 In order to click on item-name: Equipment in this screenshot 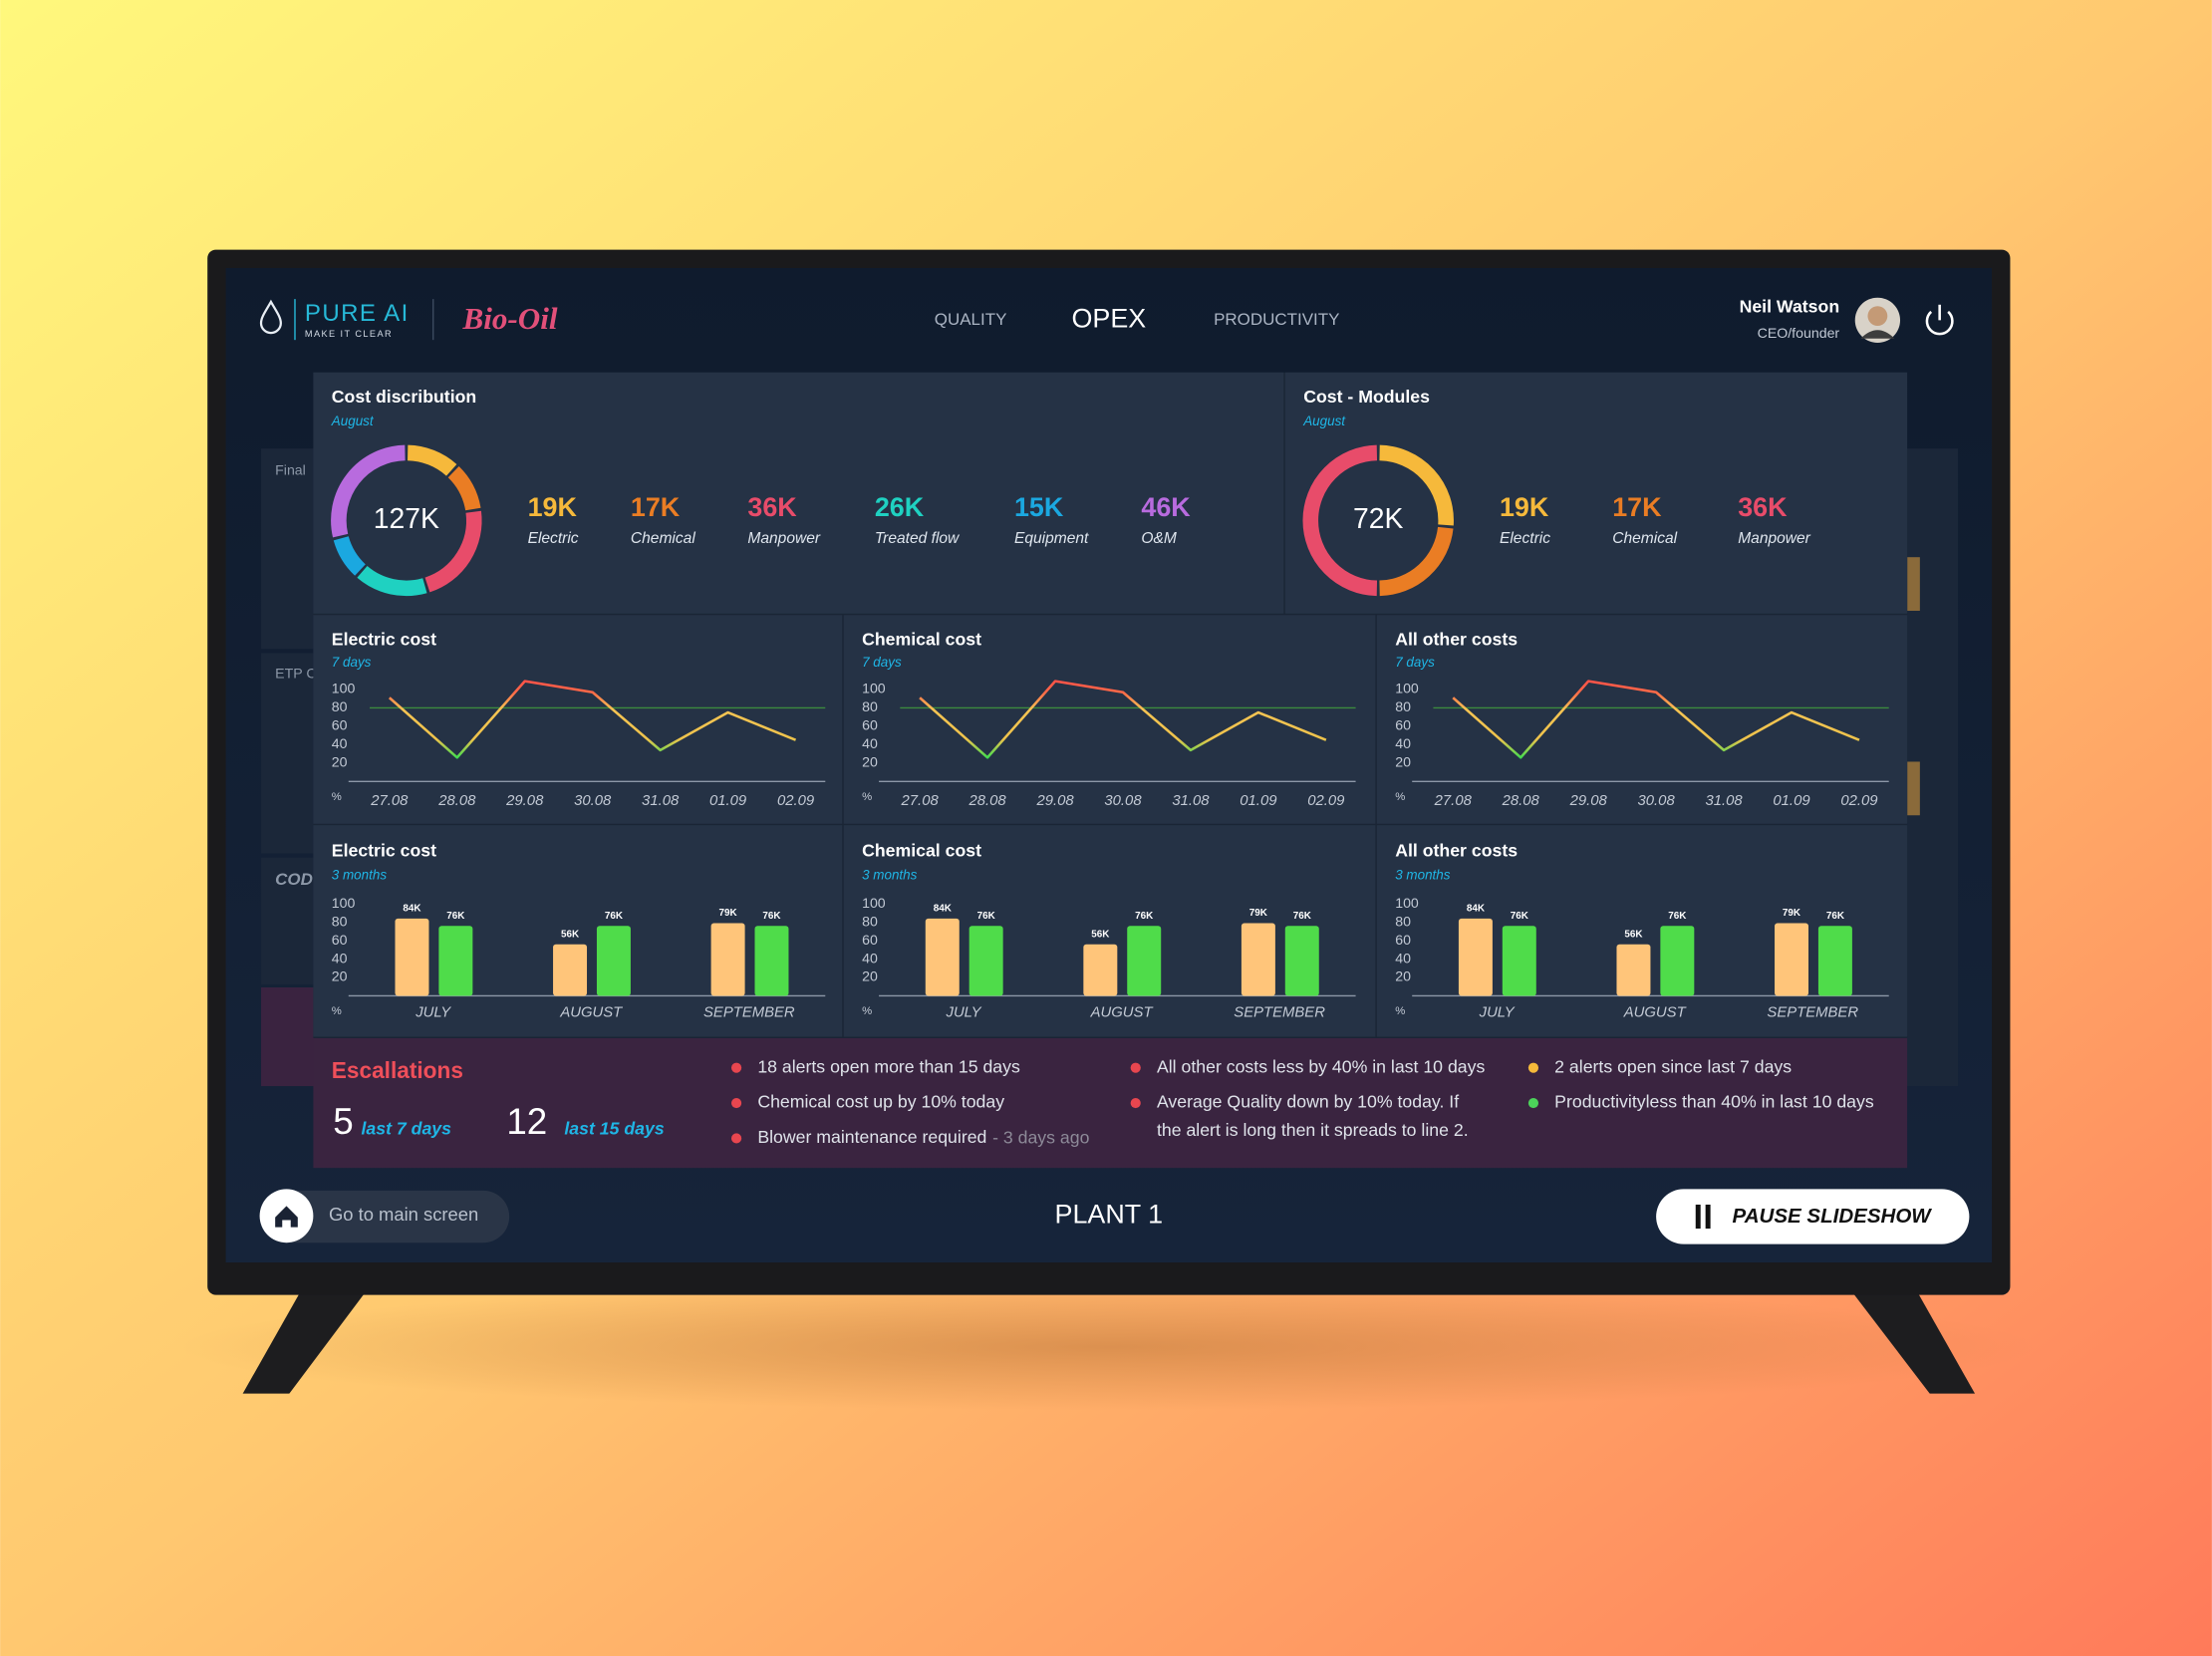, I will do `click(1052, 538)`.